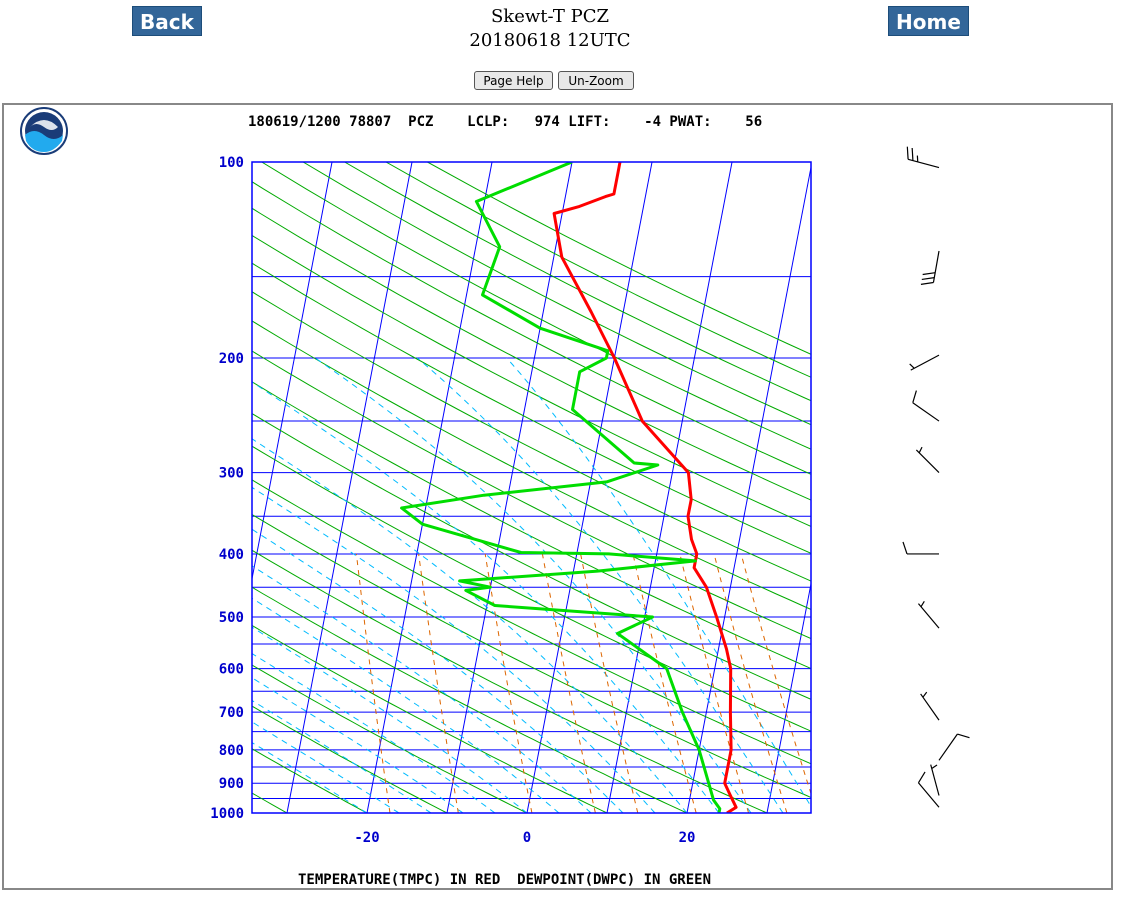 This screenshot has height=899, width=1134. What do you see at coordinates (231, 670) in the screenshot?
I see `pressure-tick-label: 600` at bounding box center [231, 670].